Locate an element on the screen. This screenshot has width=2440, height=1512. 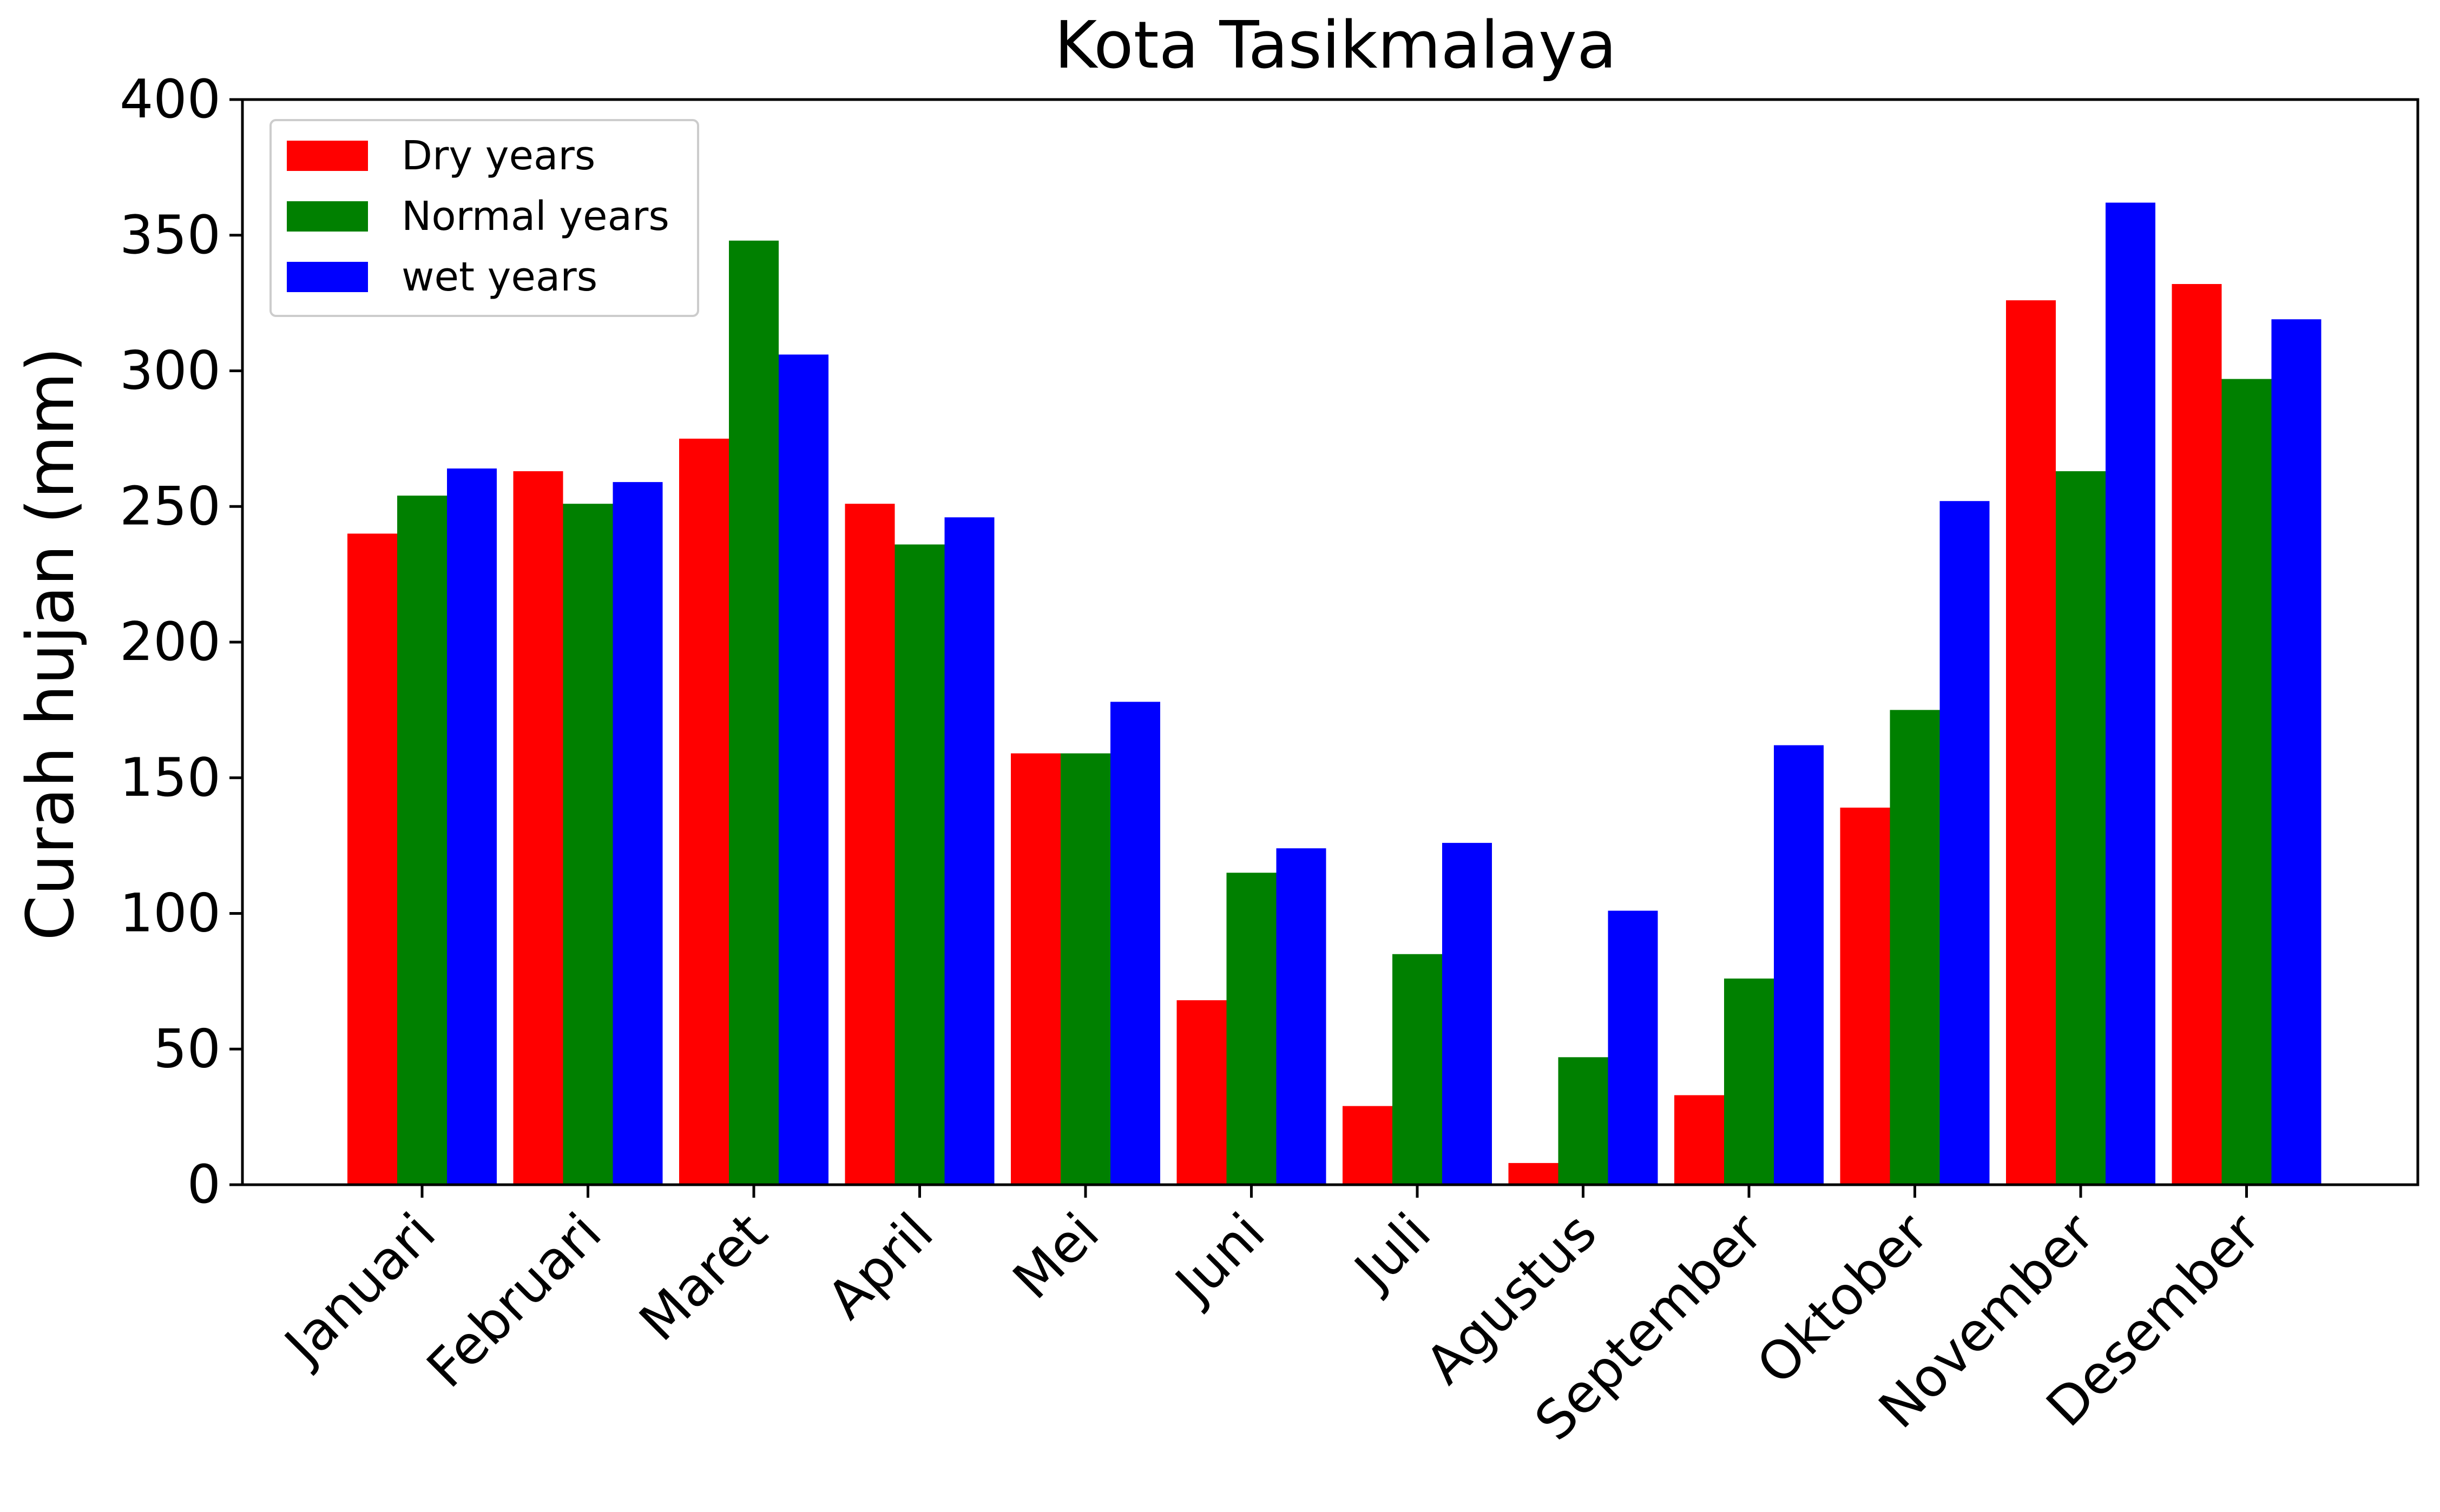
y-tick-label: 50 is located at coordinates (187, 1049).